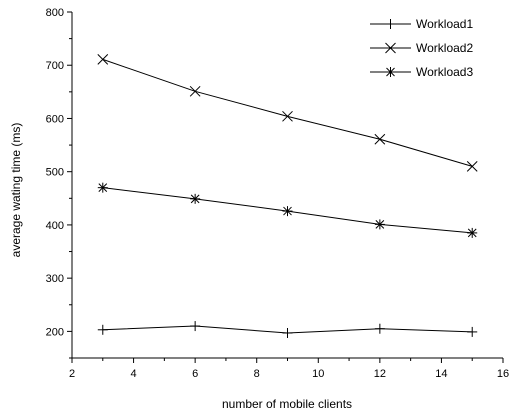 Image resolution: width=511 pixels, height=416 pixels. I want to click on legend-label: Workload1, so click(444, 24).